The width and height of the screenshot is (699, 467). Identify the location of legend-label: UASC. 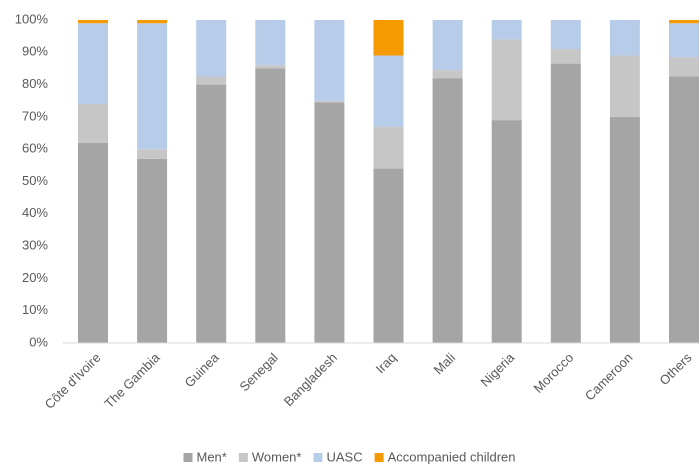
(344, 456).